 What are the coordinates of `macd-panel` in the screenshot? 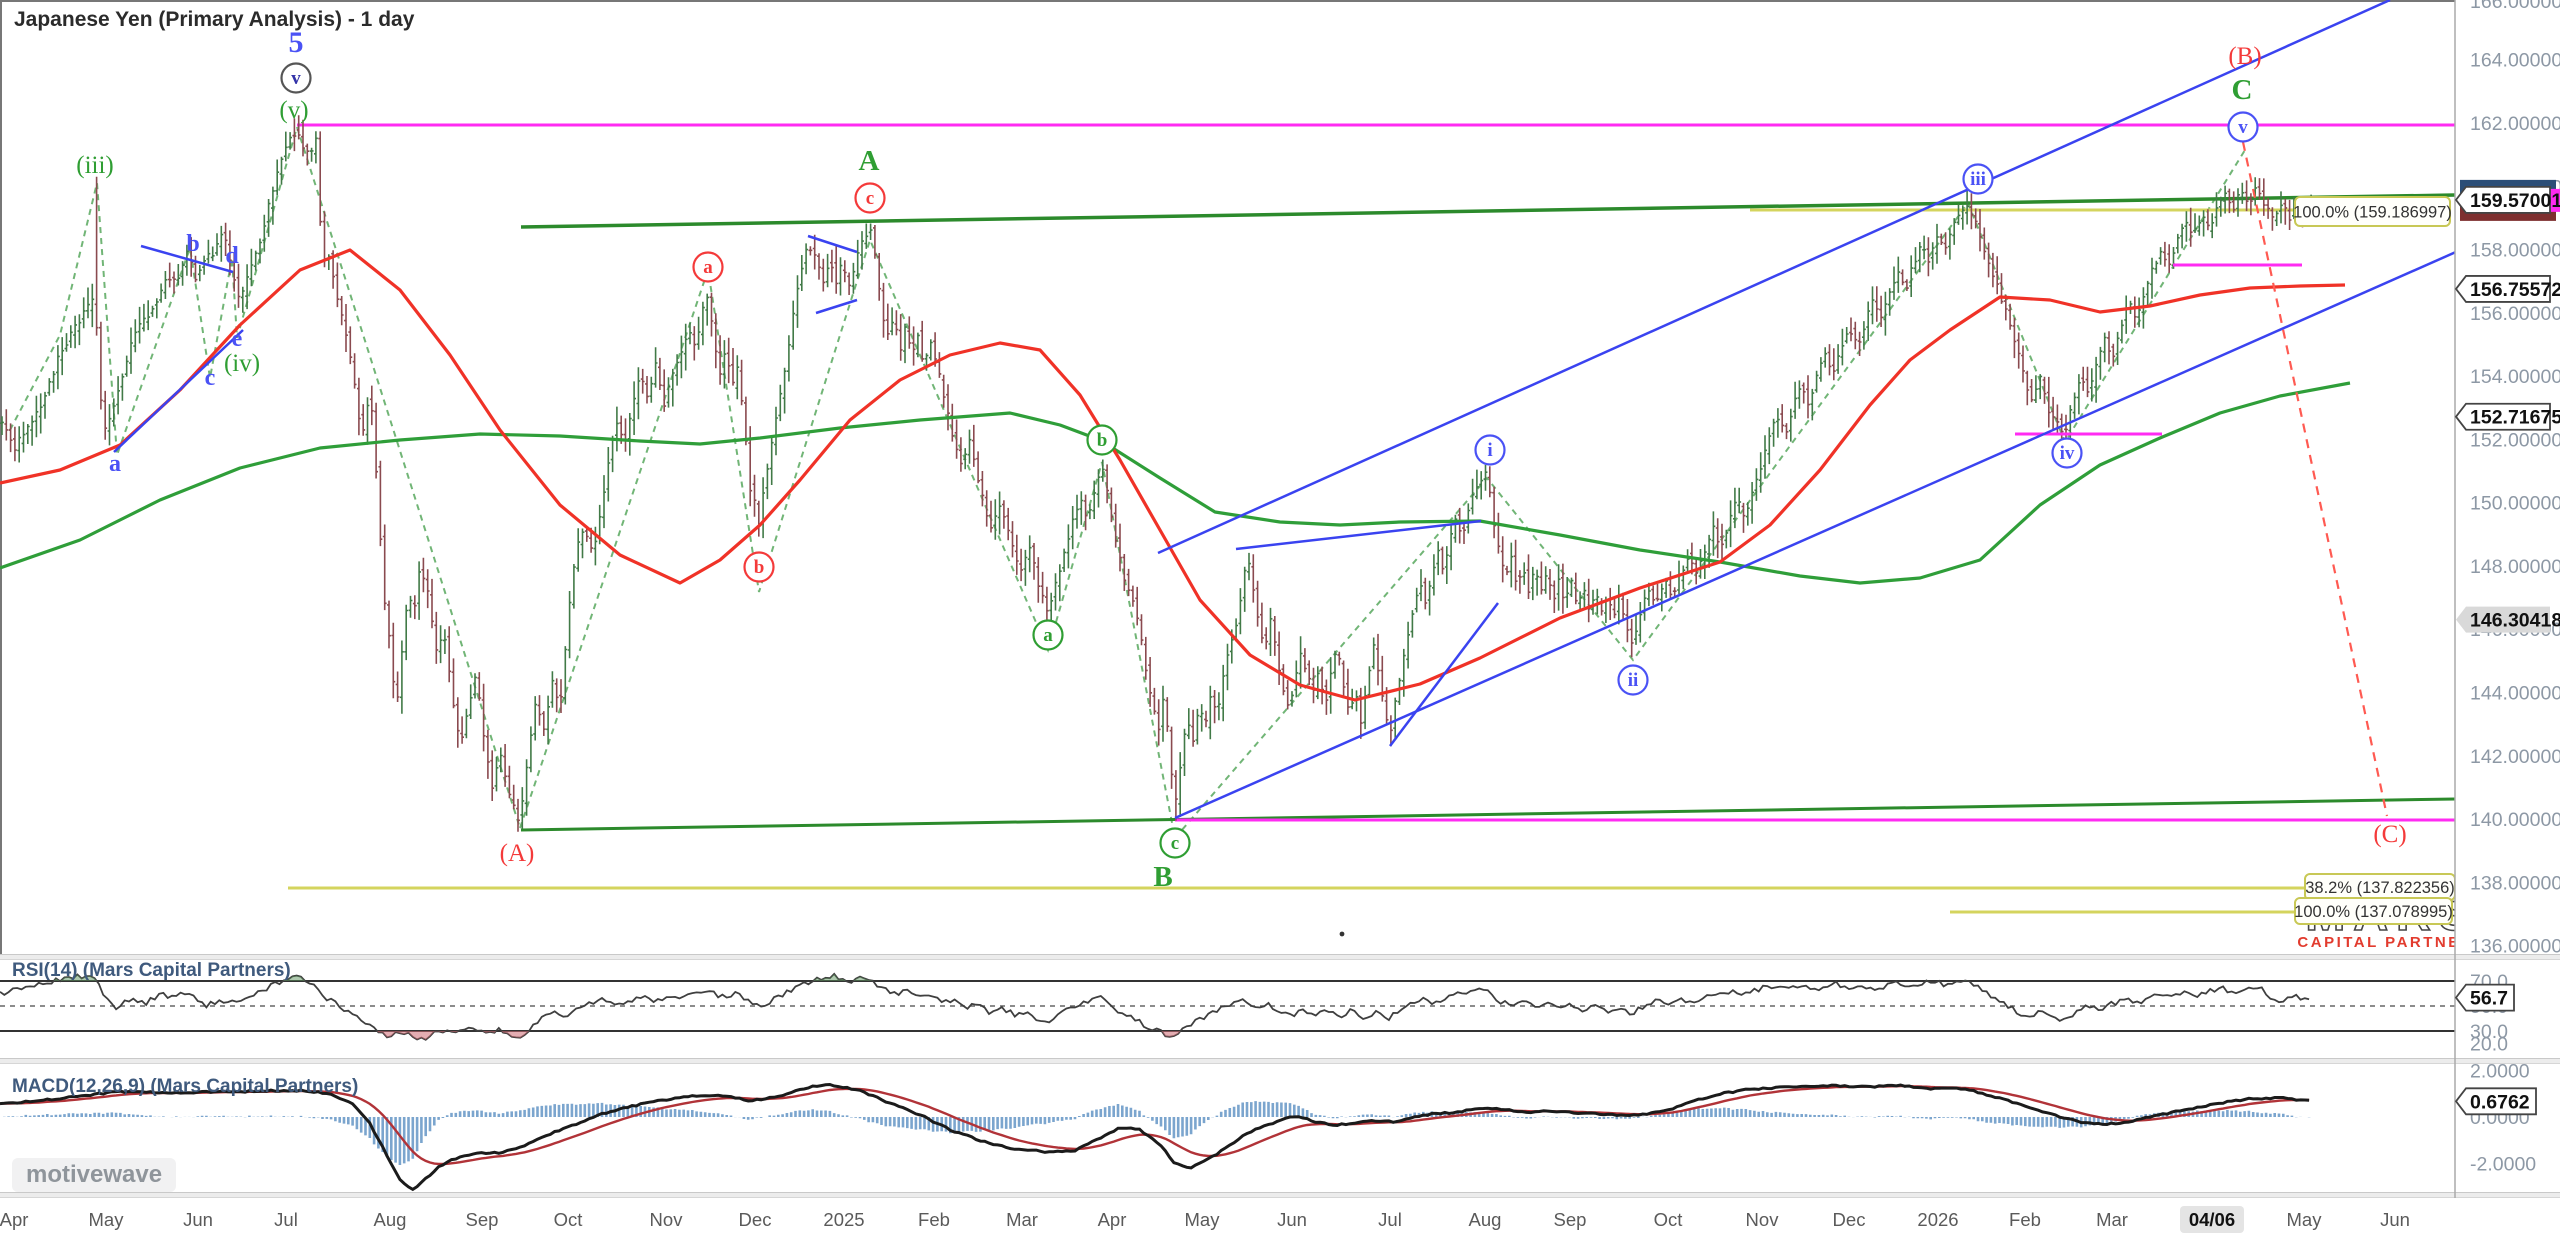 It's located at (1155, 1137).